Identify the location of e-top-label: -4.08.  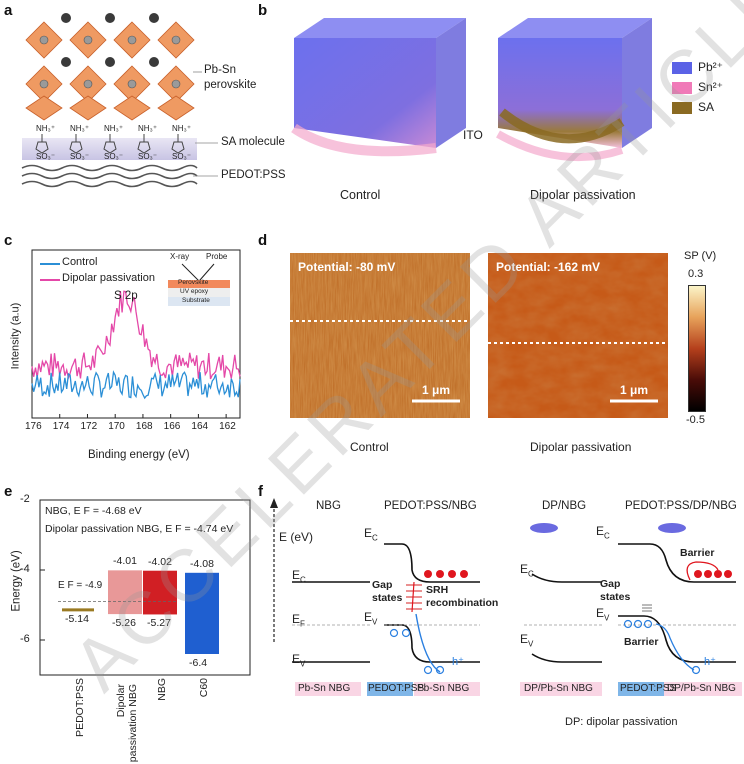
(202, 563).